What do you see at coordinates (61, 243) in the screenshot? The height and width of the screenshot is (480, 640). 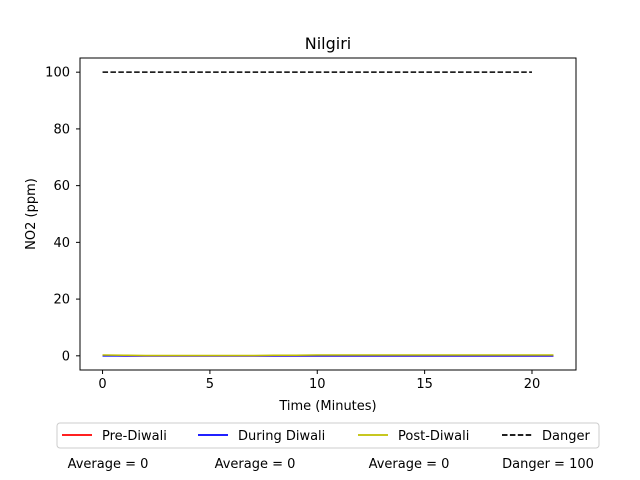 I see `y-tick-label: 40` at bounding box center [61, 243].